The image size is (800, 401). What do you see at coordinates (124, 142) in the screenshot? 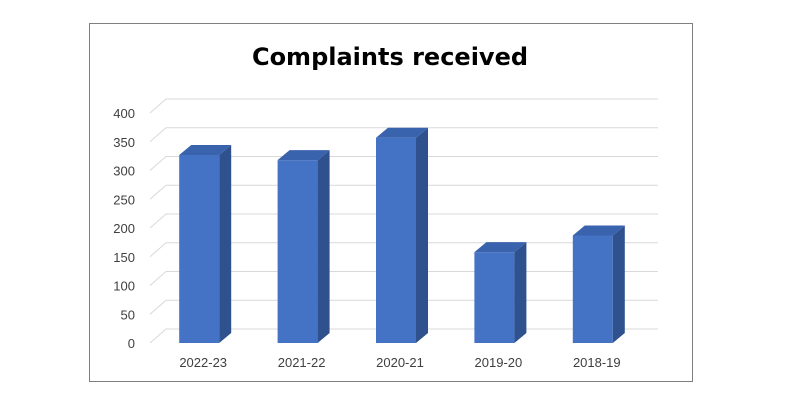
I see `y-tick-label: 350` at bounding box center [124, 142].